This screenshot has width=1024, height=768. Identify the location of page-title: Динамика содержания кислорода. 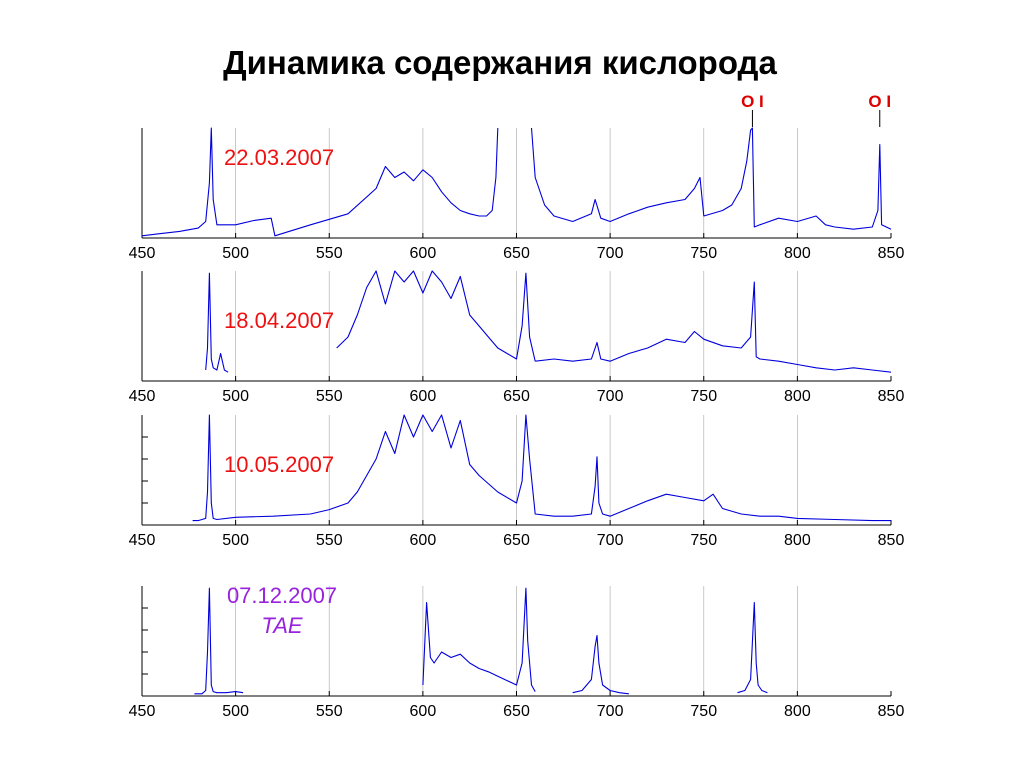
(500, 62).